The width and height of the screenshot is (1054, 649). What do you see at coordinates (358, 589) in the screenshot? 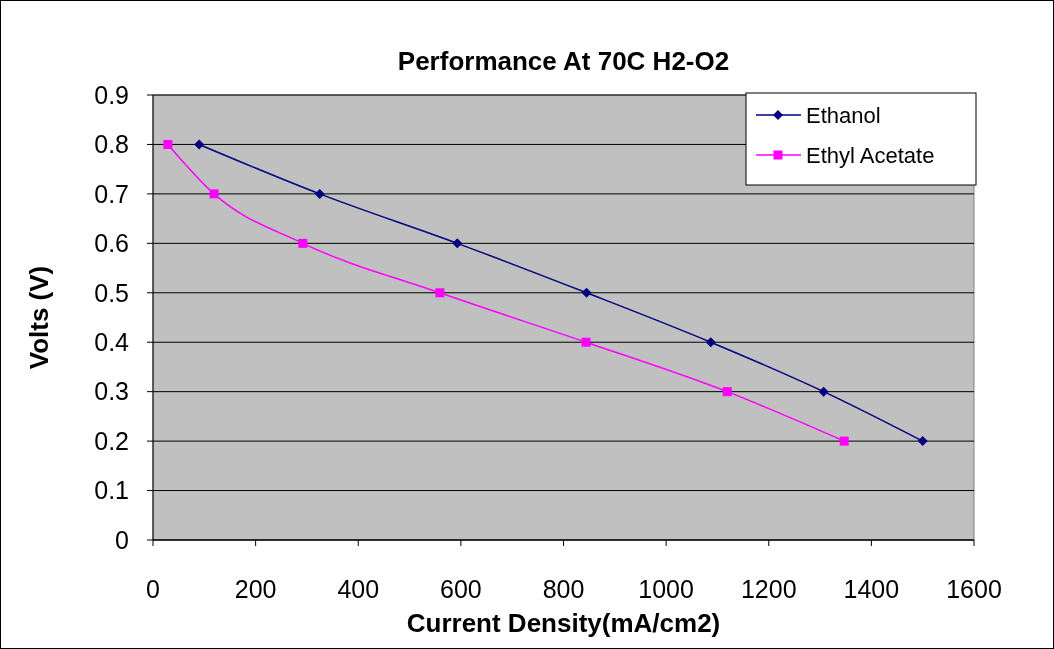
I see `x-tick-label: 400` at bounding box center [358, 589].